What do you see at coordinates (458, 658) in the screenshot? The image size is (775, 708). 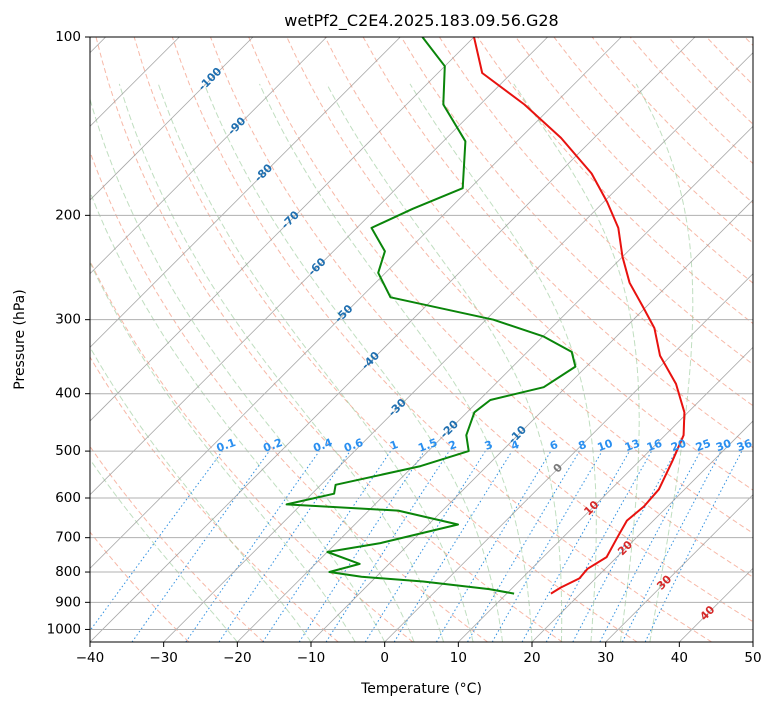 I see `x-tick-label: 10` at bounding box center [458, 658].